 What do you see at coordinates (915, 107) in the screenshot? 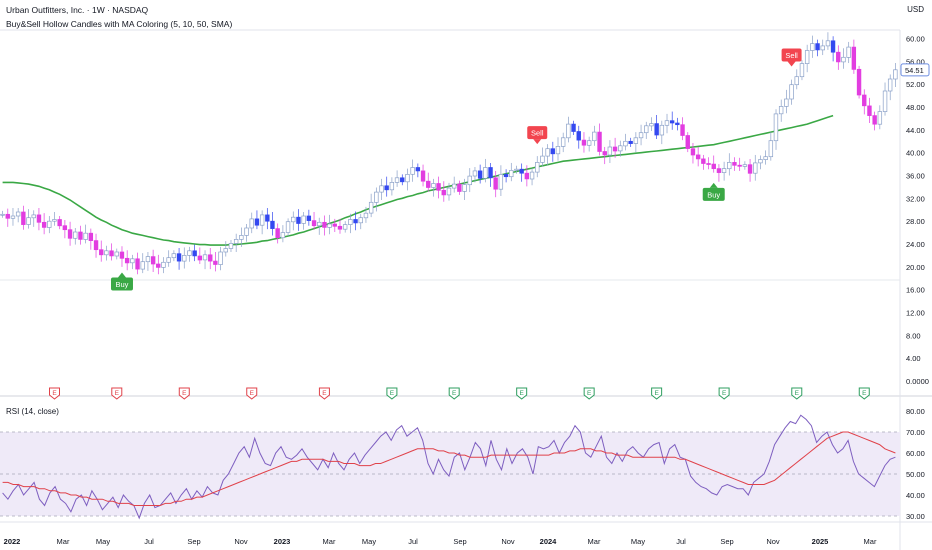
I see `price-tick-label: 48.00` at bounding box center [915, 107].